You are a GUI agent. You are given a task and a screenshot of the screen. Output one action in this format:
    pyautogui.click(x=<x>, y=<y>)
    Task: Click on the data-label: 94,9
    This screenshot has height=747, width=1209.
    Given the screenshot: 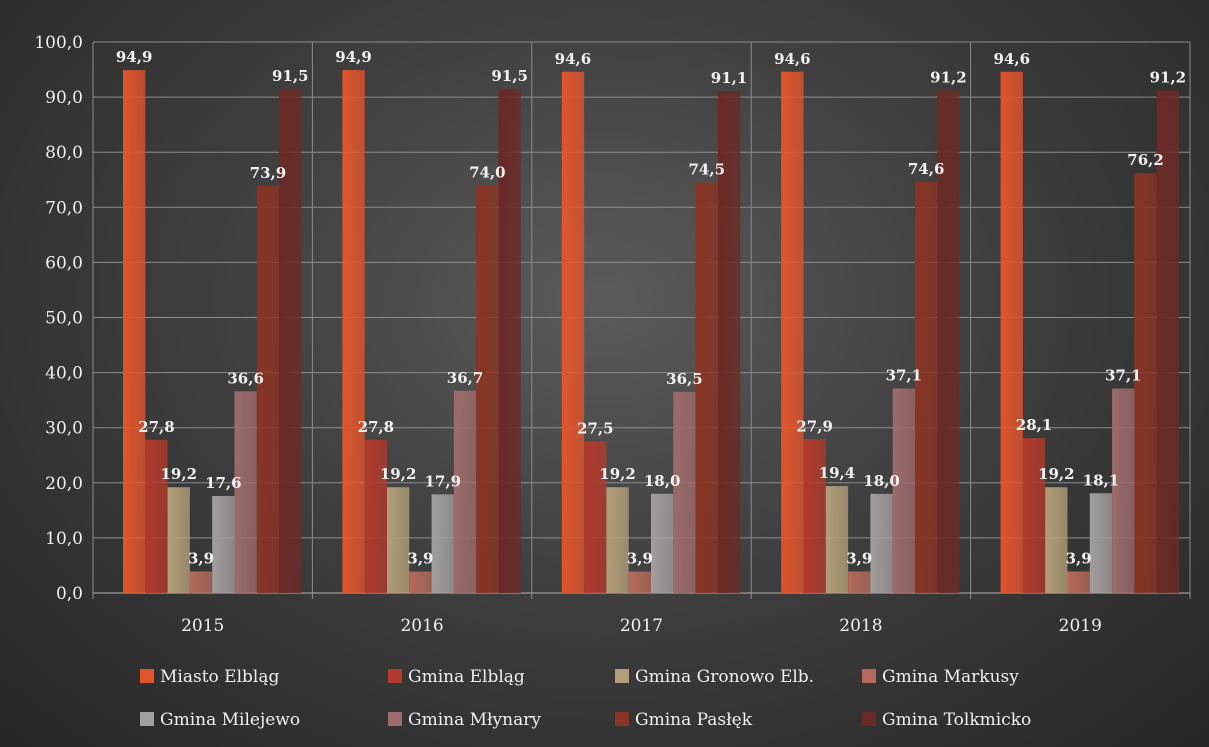 What is the action you would take?
    pyautogui.click(x=353, y=57)
    